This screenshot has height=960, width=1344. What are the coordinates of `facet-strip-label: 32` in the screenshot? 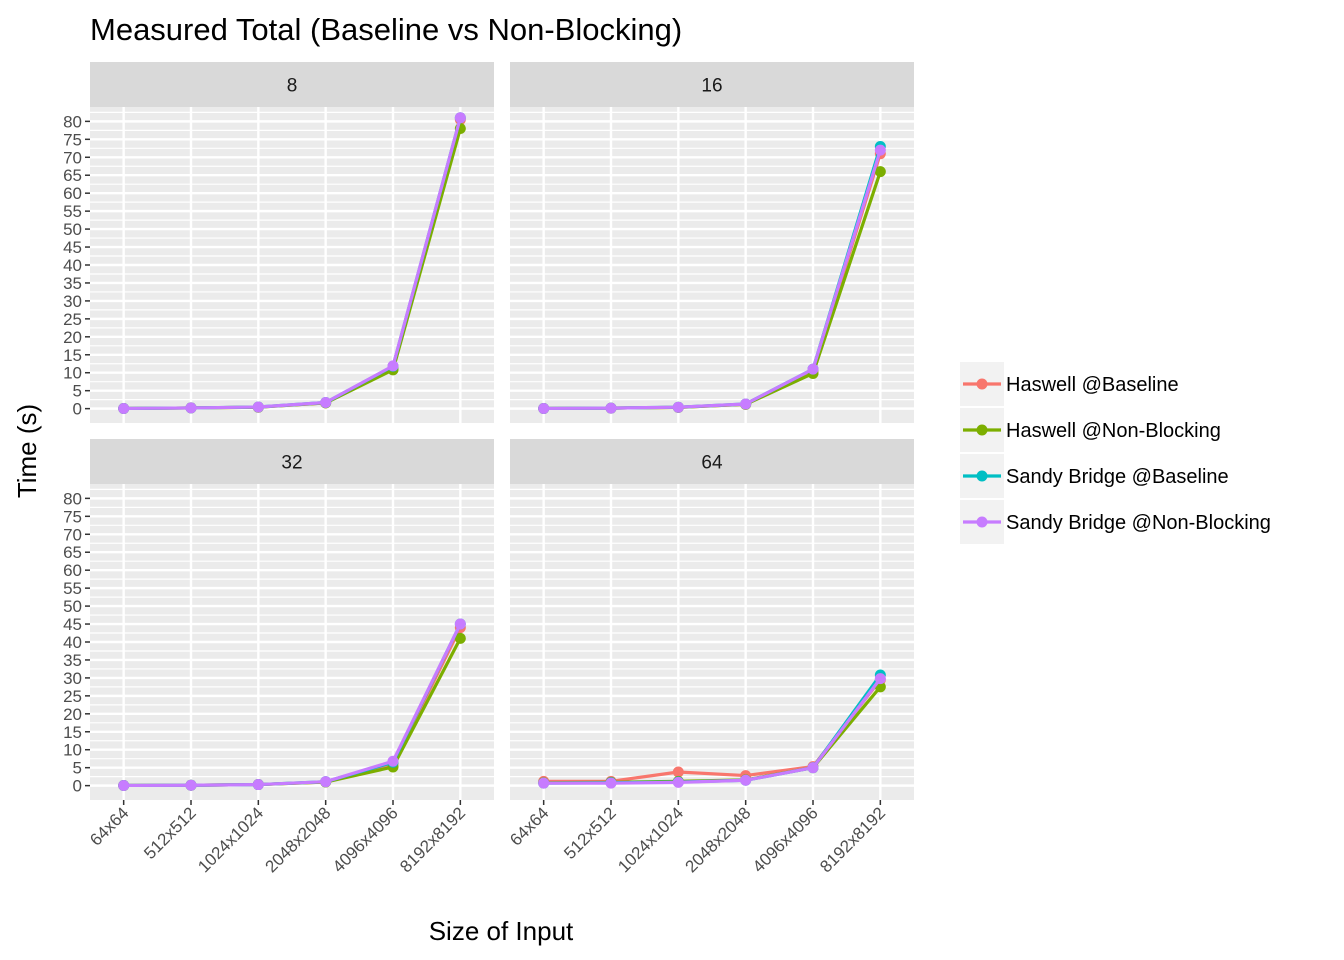 It's located at (291, 463).